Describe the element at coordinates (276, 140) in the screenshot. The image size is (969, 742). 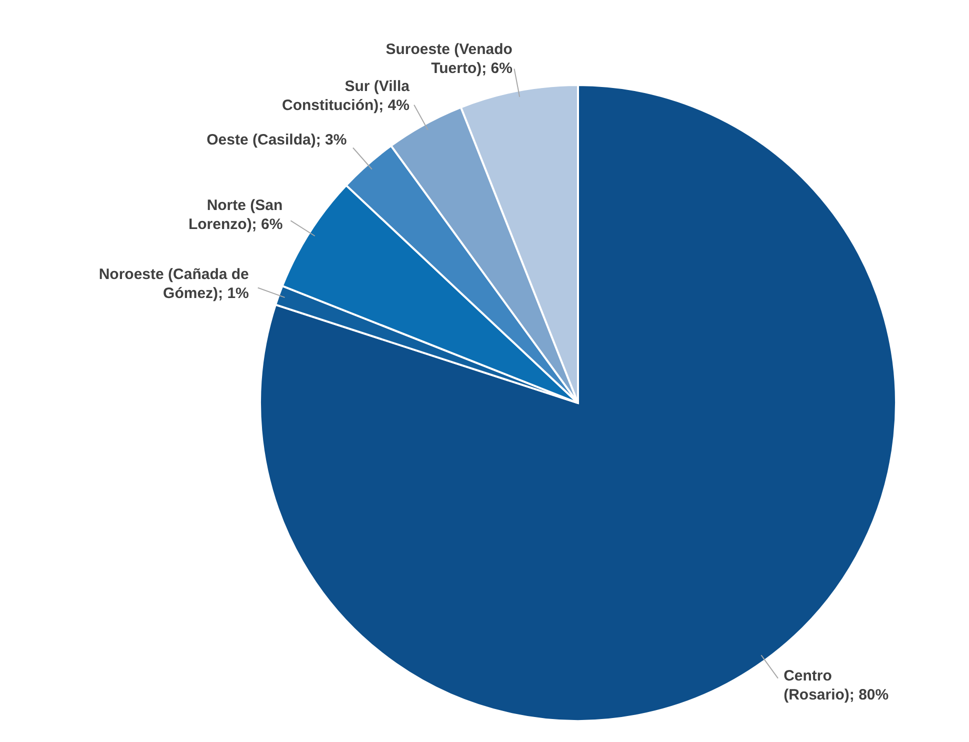
I see `slice-label: Oeste (Casilda); 3%` at that location.